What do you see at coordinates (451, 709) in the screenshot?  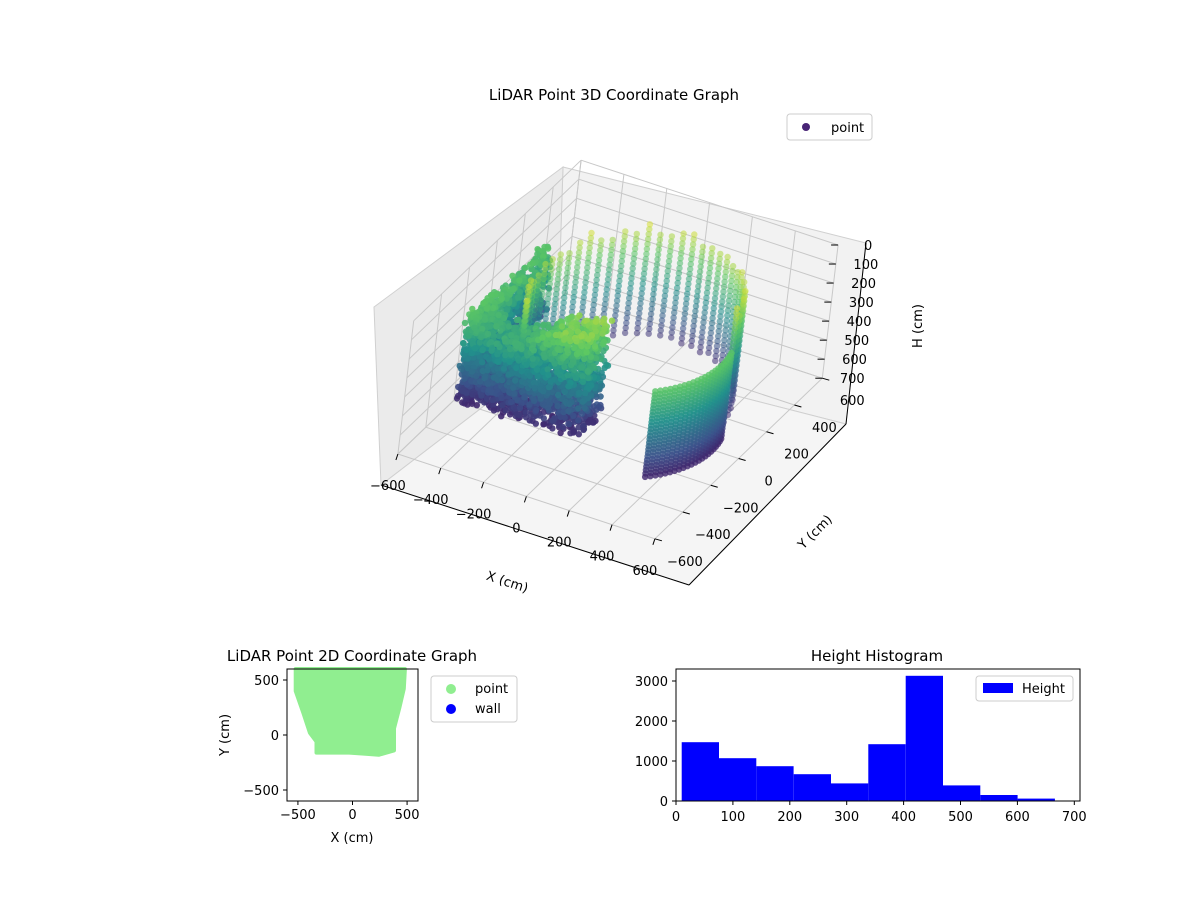 I see `chart2d-legend-marker-wall` at bounding box center [451, 709].